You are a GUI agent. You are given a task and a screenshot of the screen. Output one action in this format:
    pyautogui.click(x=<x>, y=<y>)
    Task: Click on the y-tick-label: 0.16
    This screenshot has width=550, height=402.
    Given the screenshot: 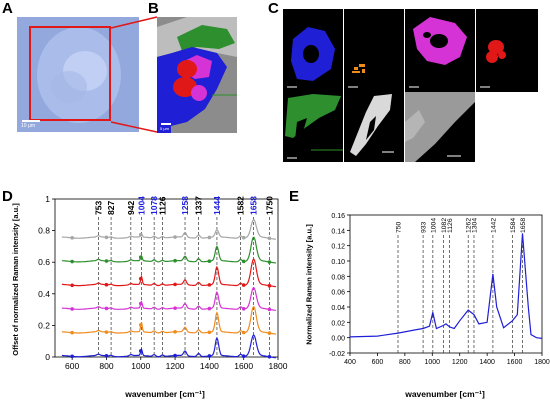 What is the action you would take?
    pyautogui.click(x=338, y=216)
    